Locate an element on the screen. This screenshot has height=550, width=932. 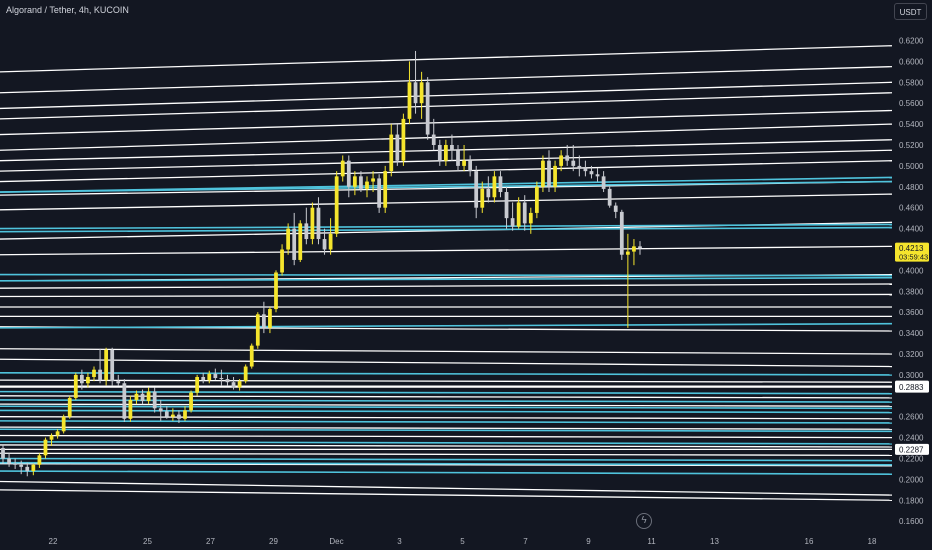
price-tick-label: 0.2000 is located at coordinates (911, 479).